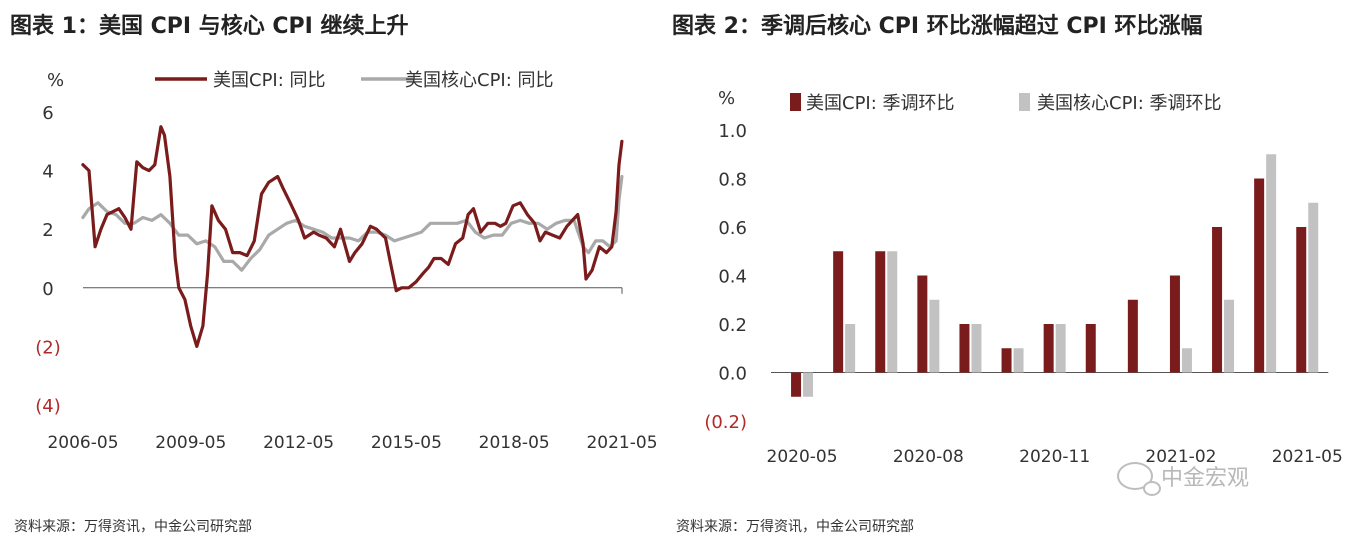  Describe the element at coordinates (298, 443) in the screenshot. I see `chart1-x-tick-label: 2012-05` at that location.